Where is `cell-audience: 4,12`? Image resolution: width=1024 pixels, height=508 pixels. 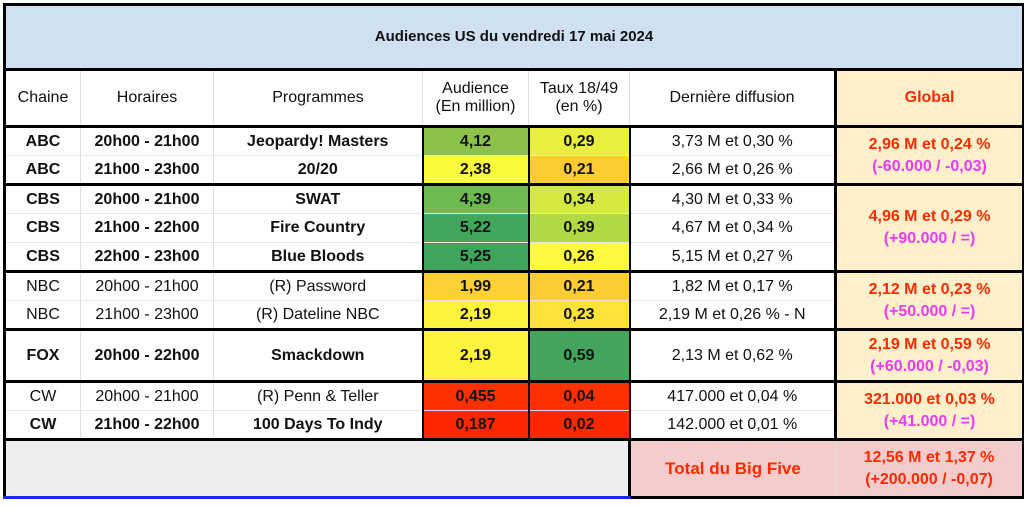
cell-audience: 4,12 is located at coordinates (475, 140).